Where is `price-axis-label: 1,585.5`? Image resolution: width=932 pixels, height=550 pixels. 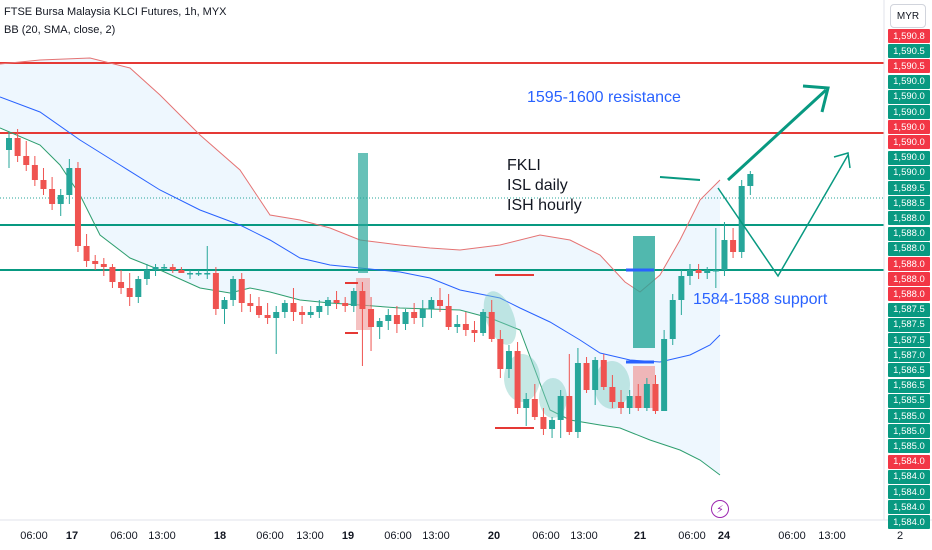
price-axis-label: 1,585.5 is located at coordinates (909, 400).